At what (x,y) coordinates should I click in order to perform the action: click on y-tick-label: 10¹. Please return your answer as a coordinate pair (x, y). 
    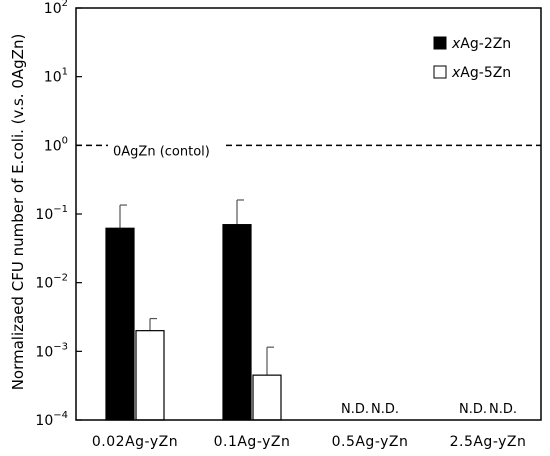
    Looking at the image, I should click on (56, 76).